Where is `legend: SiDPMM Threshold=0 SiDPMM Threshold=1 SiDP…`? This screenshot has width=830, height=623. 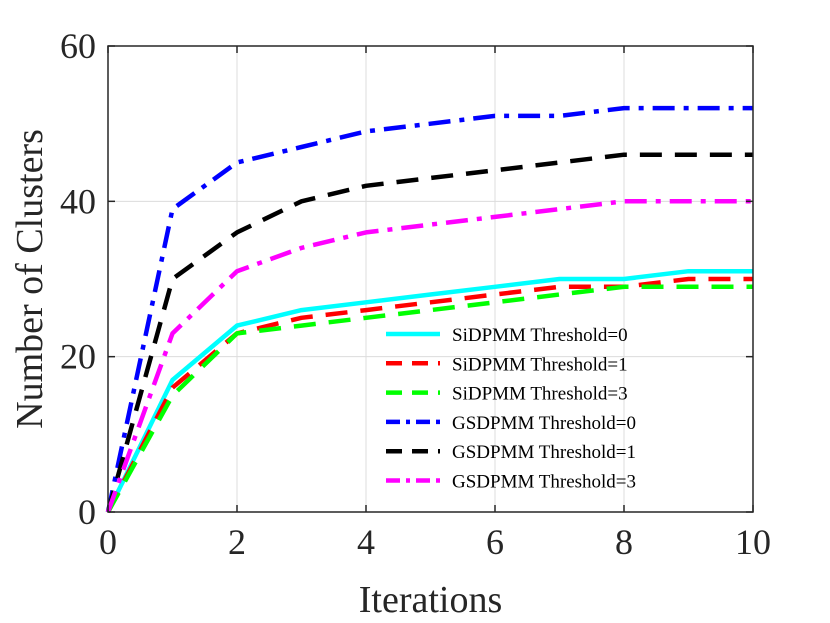
legend: SiDPMM Threshold=0 SiDPMM Threshold=1 SiDP… is located at coordinates (511, 409).